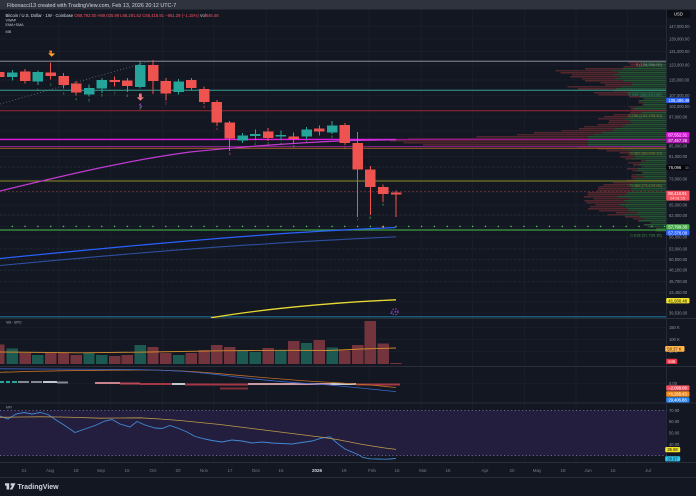  Describe the element at coordinates (679, 106) in the screenshot. I see `svg-text: 102,000.00` at that location.